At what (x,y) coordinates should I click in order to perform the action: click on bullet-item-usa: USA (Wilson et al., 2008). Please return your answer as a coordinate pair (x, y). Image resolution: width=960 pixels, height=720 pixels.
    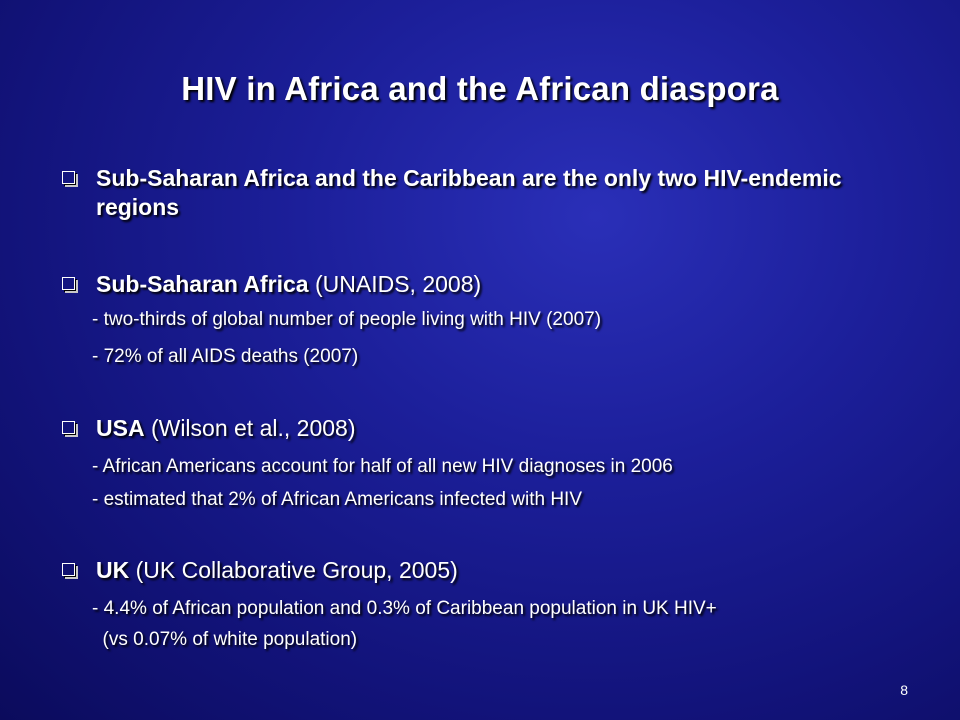
    Looking at the image, I should click on (490, 428).